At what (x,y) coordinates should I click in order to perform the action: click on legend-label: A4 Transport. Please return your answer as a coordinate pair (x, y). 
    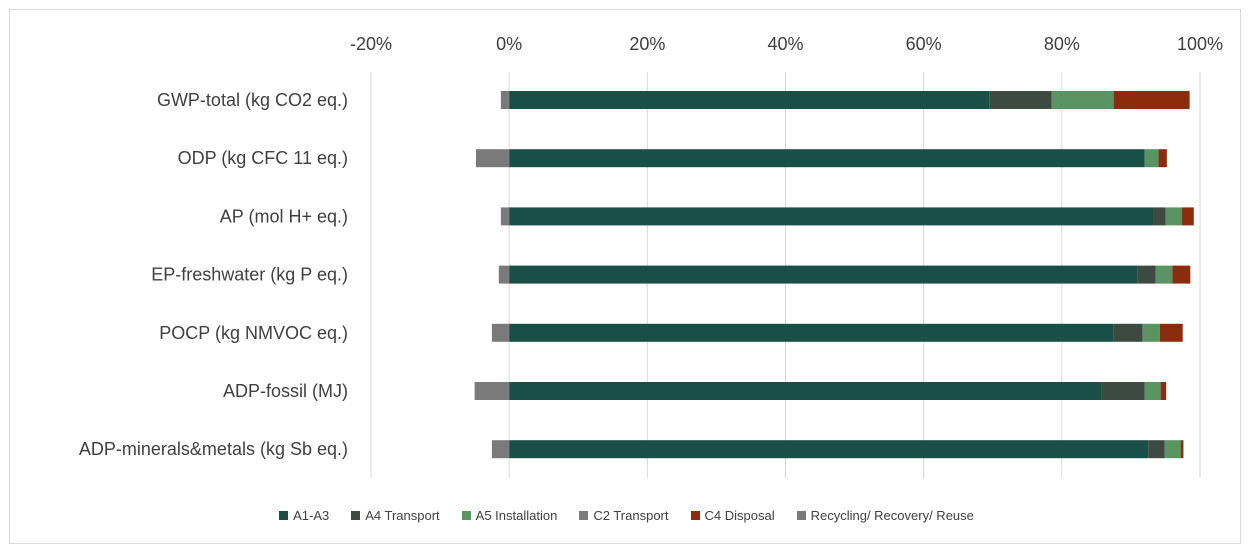
    Looking at the image, I should click on (402, 515).